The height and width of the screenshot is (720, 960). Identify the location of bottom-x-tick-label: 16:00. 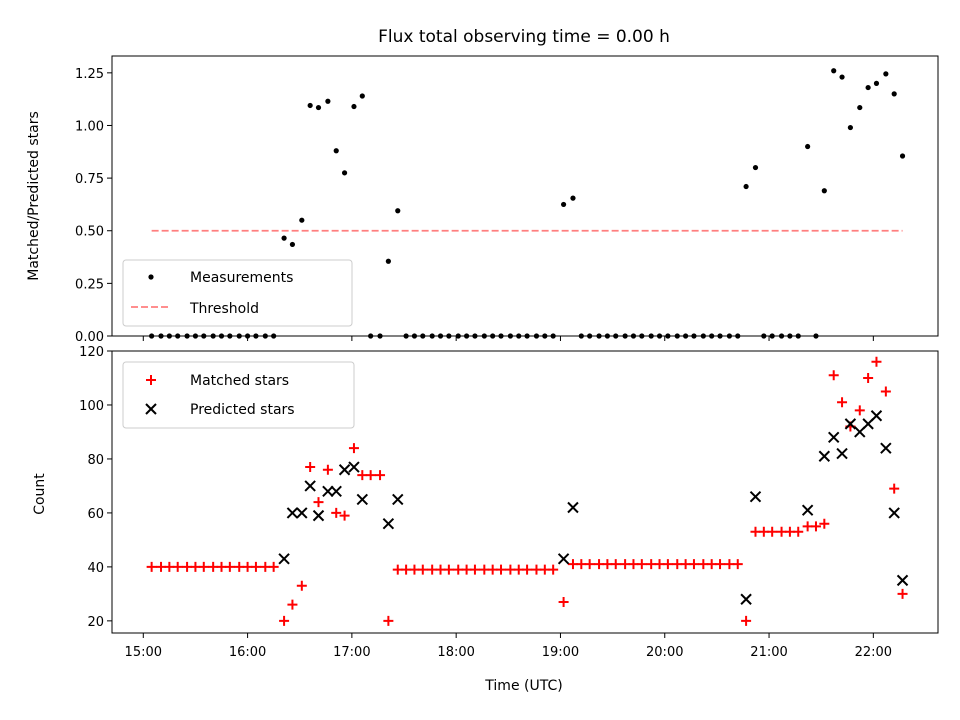
(247, 652).